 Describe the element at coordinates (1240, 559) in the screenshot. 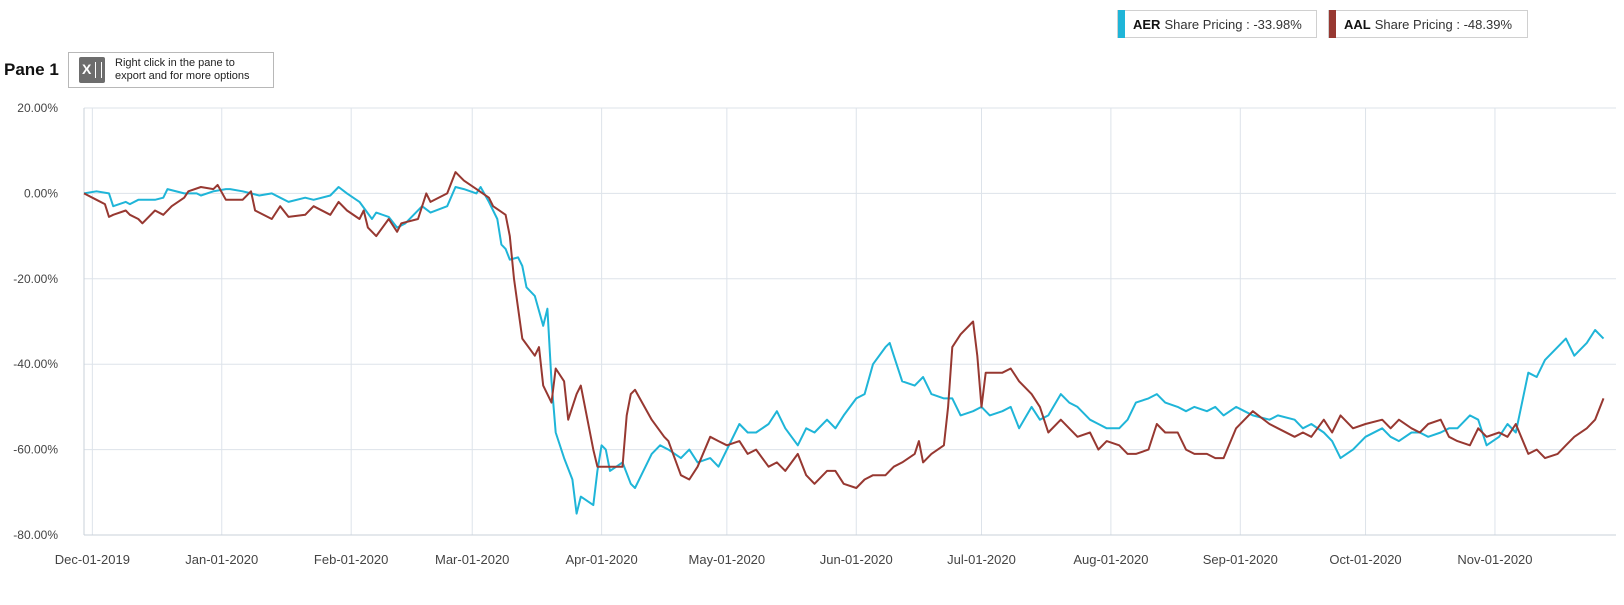

I see `x-tick-label: Sep-01-2020` at that location.